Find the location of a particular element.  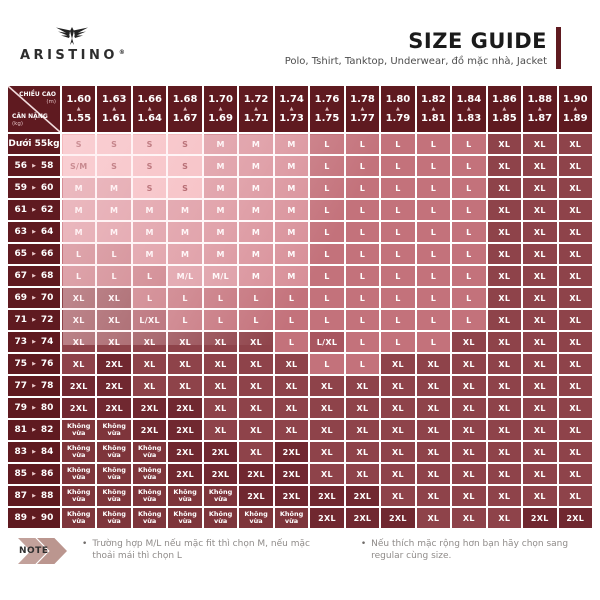

row-label: 77 ▶ 78 is located at coordinates (34, 386).